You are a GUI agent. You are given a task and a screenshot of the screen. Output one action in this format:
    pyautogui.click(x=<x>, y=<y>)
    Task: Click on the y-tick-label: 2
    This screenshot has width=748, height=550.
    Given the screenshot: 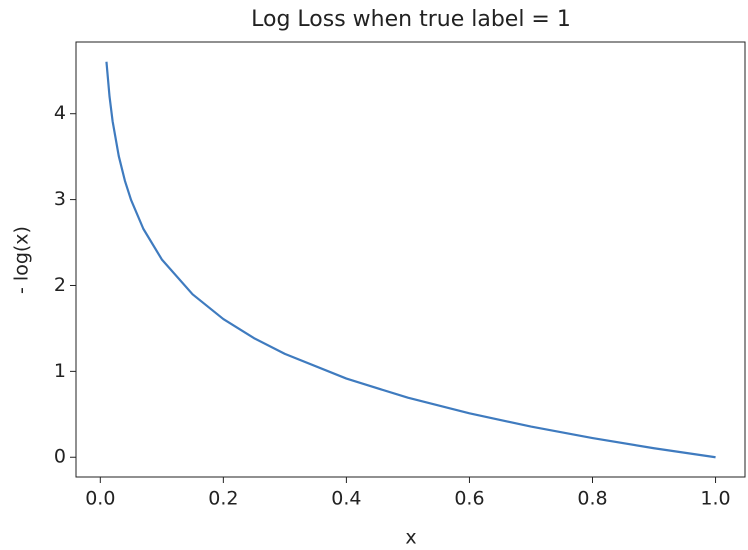 What is the action you would take?
    pyautogui.click(x=60, y=285)
    